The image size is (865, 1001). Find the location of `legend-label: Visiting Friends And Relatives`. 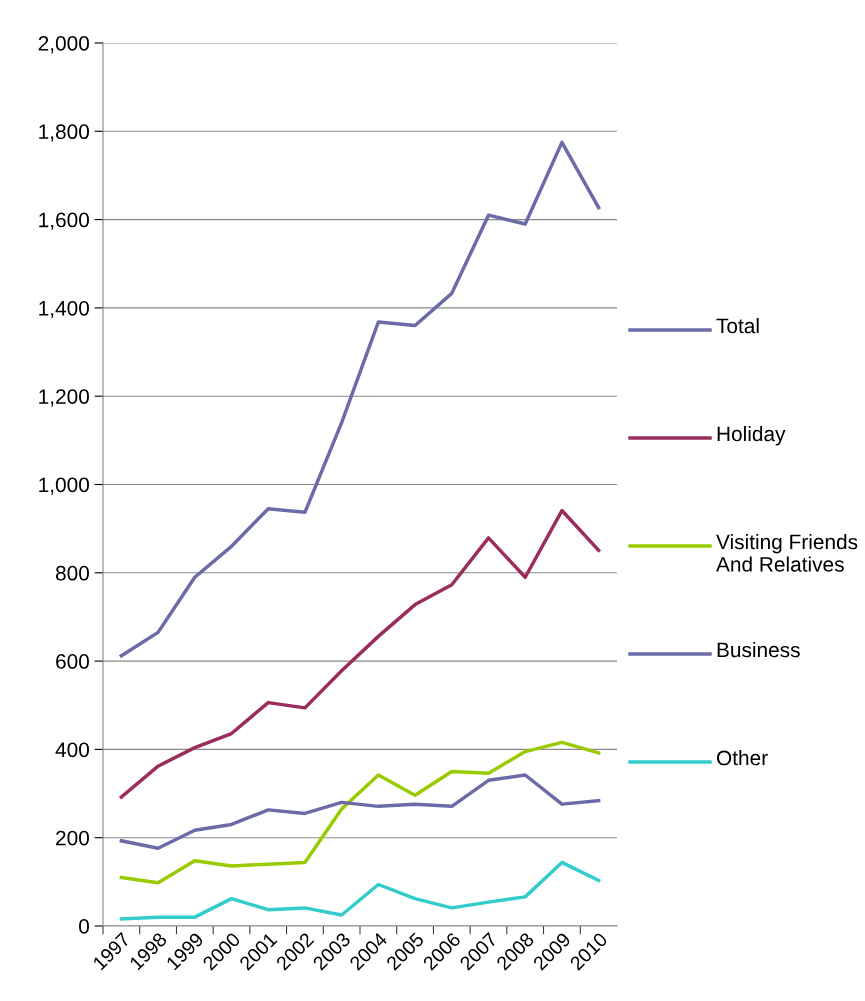

legend-label: Visiting Friends And Relatives is located at coordinates (787, 552).